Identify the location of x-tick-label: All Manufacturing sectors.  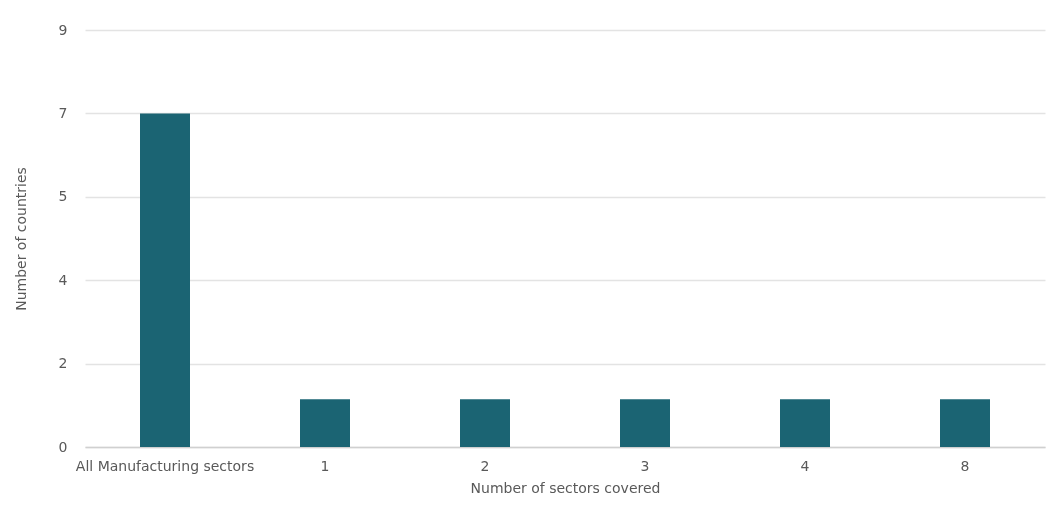
(165, 465).